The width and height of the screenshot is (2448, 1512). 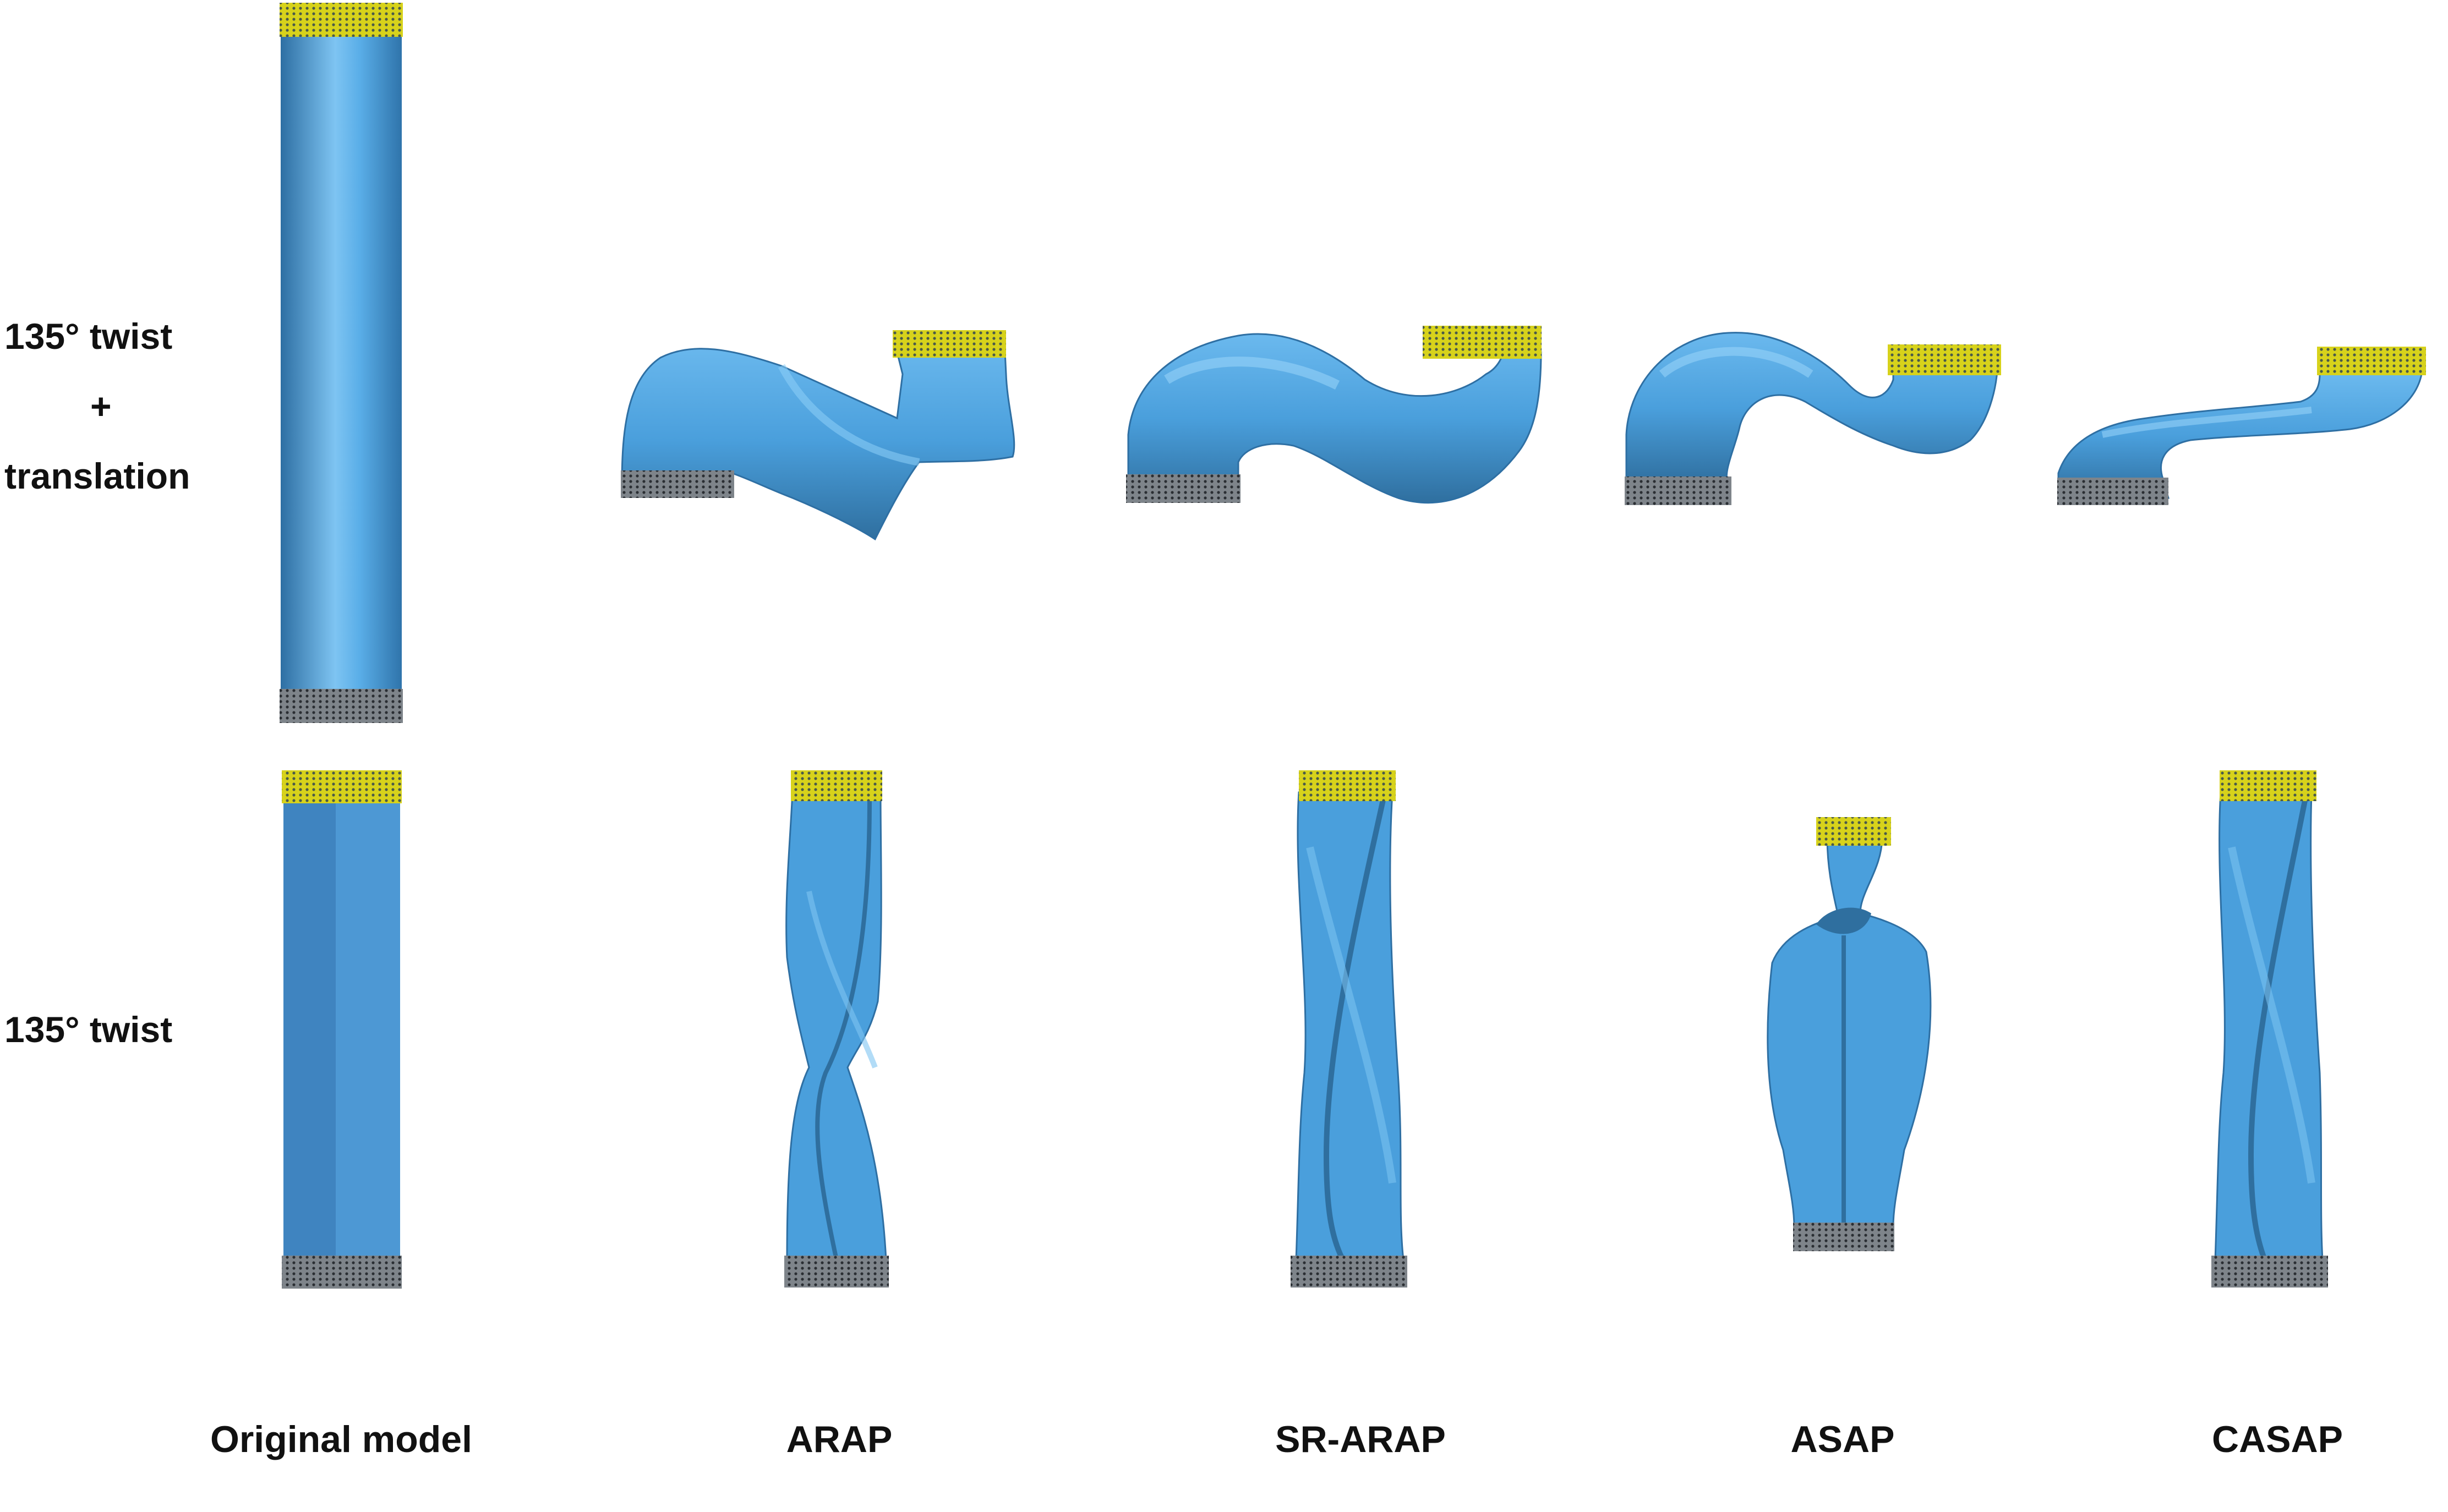 What do you see at coordinates (1842, 1439) in the screenshot?
I see `column-label-asap: ASAP` at bounding box center [1842, 1439].